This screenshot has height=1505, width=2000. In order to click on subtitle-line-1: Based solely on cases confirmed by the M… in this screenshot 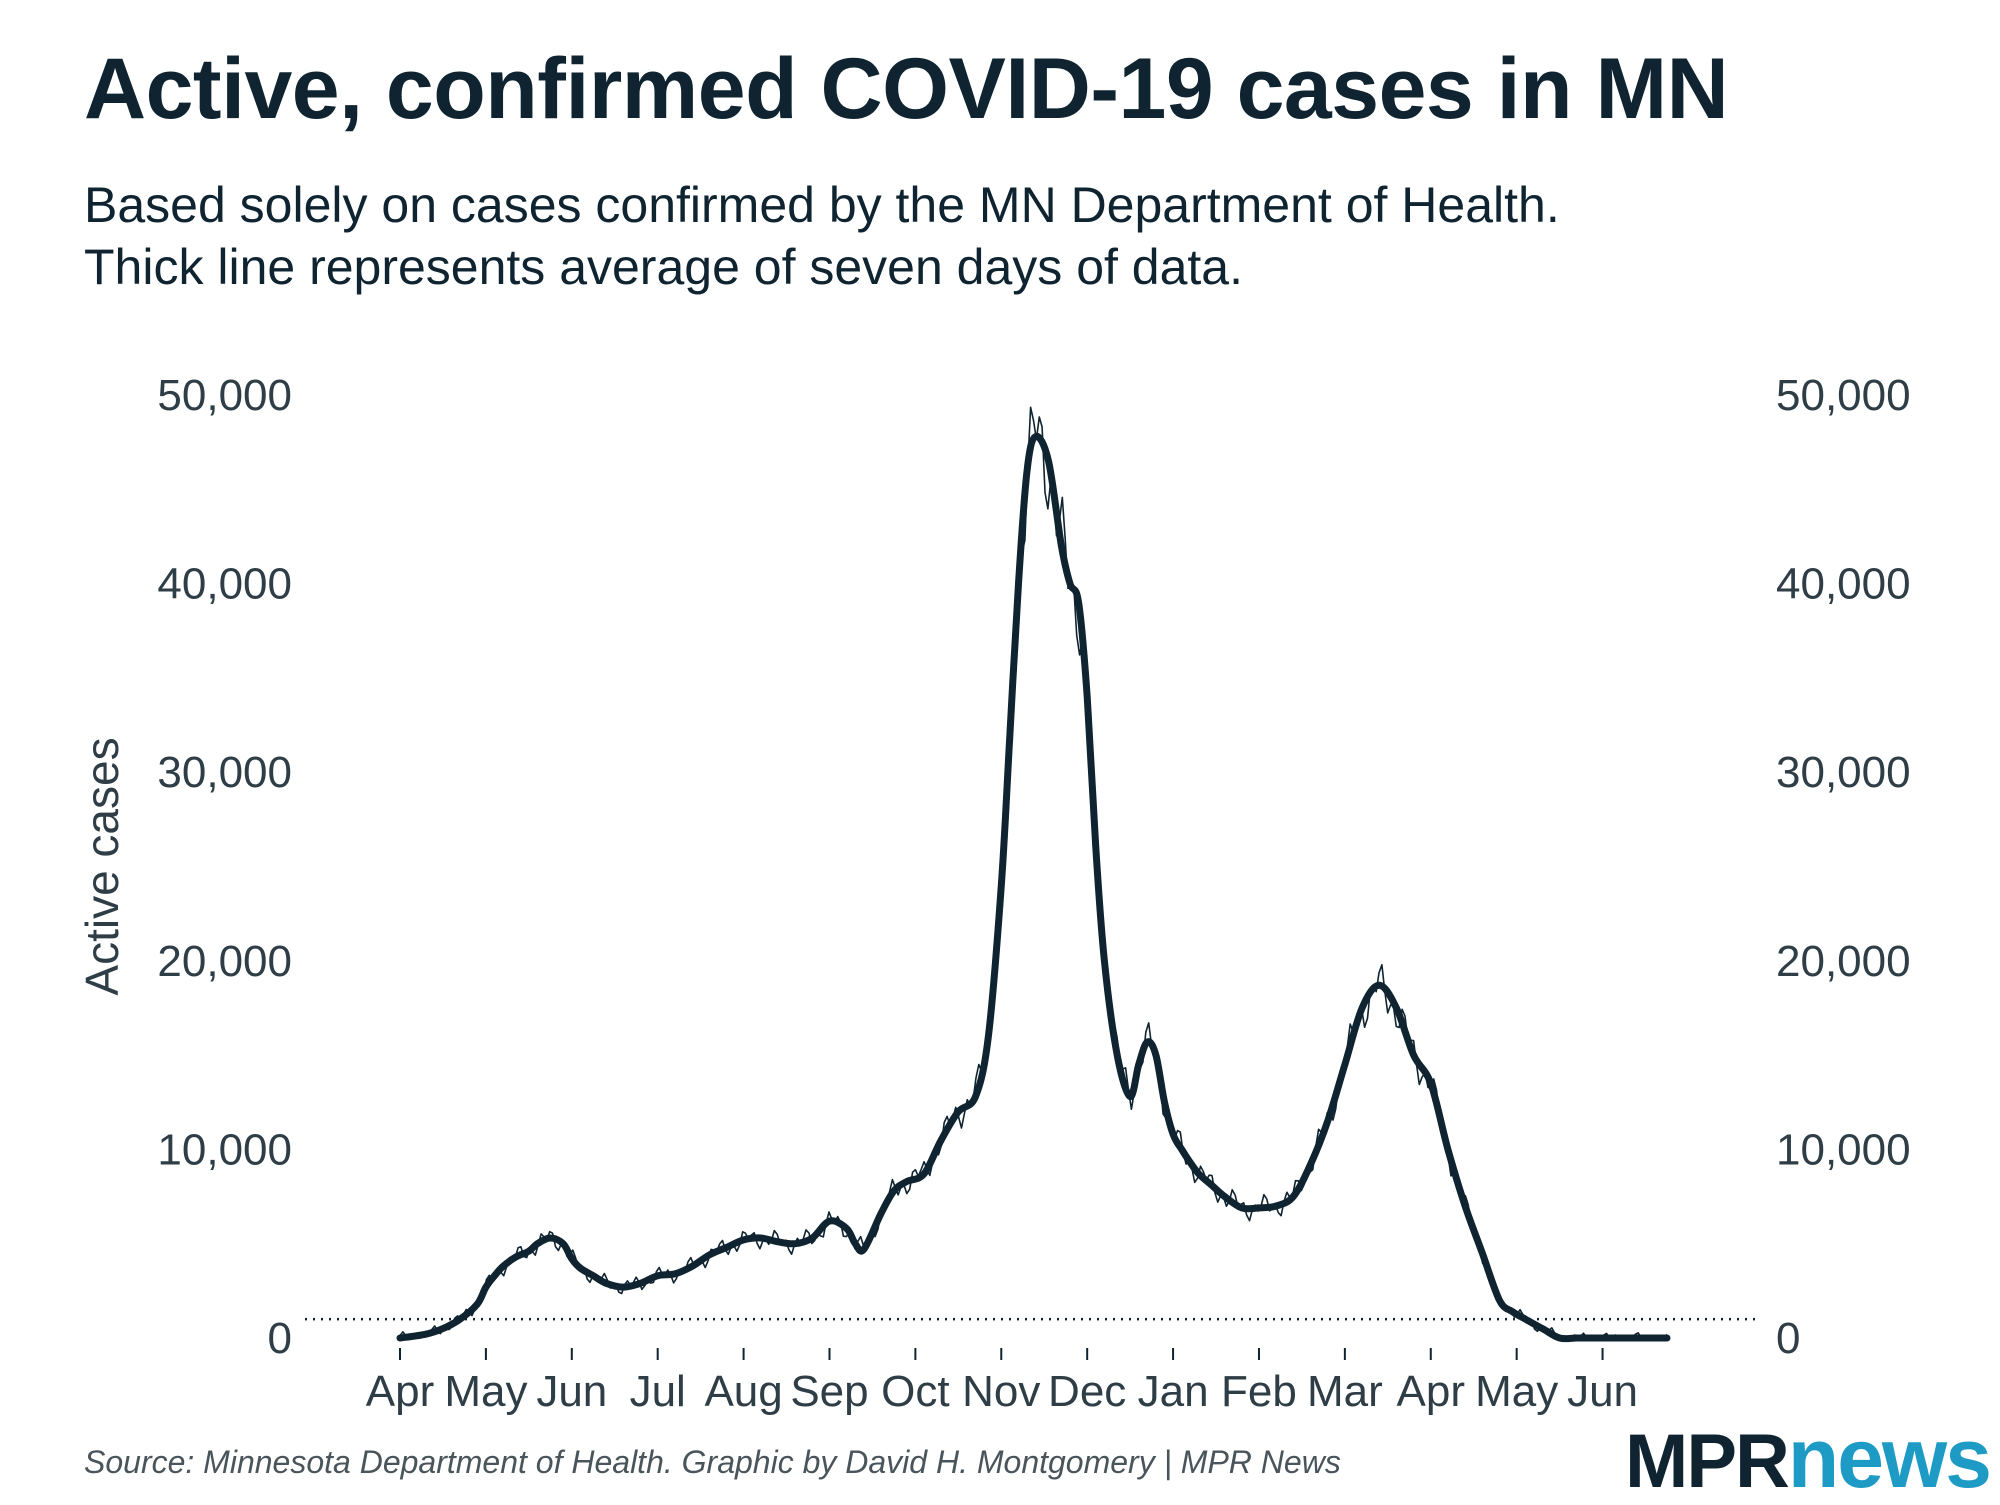, I will do `click(822, 205)`.